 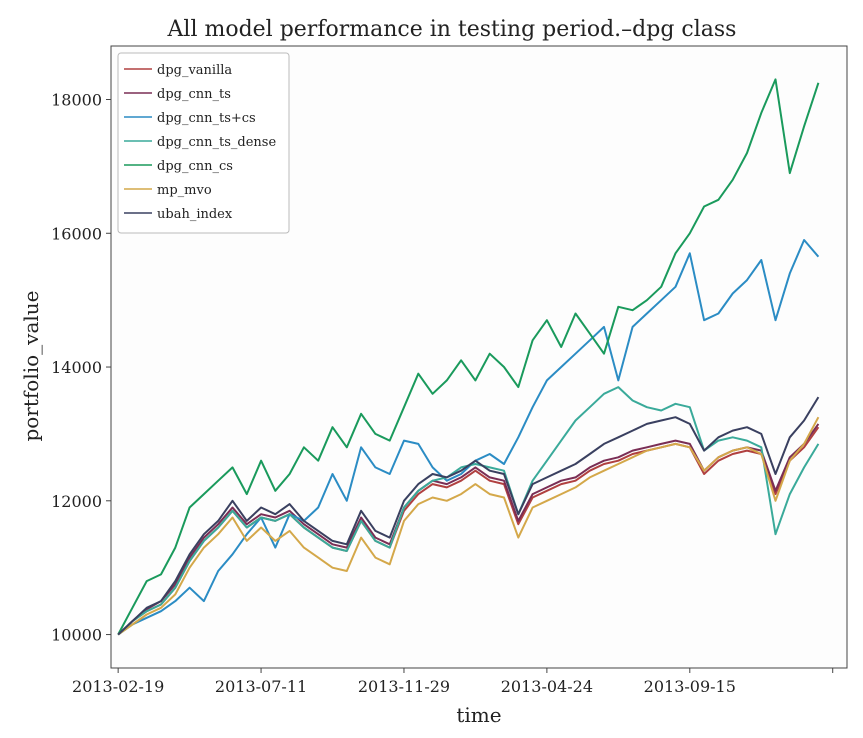 I want to click on y-axis: 10000 12000 14000 16000 18000, so click(x=81, y=368).